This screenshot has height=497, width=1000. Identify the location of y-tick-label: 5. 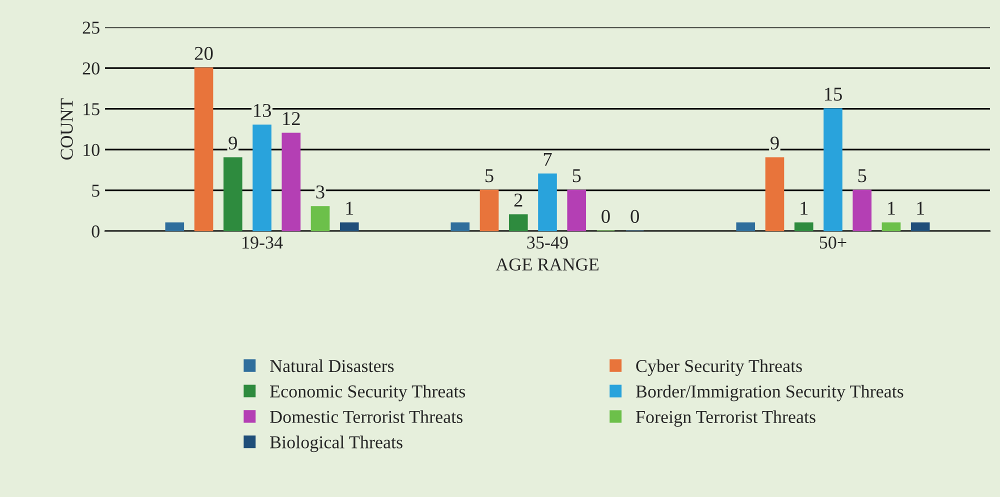
(96, 190).